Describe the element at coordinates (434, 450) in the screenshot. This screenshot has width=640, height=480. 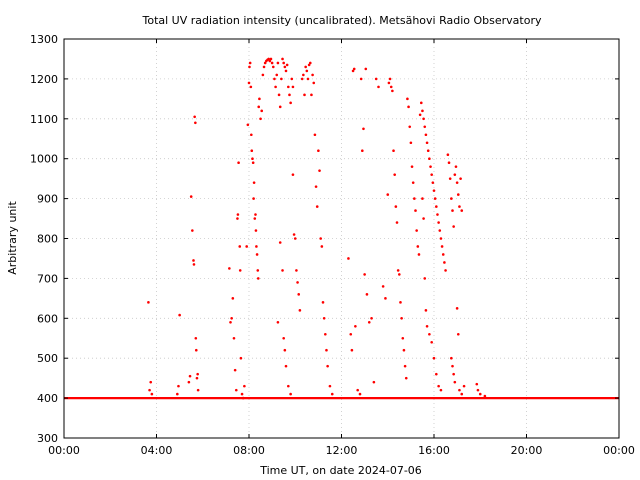
I see `x-tick-label: 16:00` at that location.